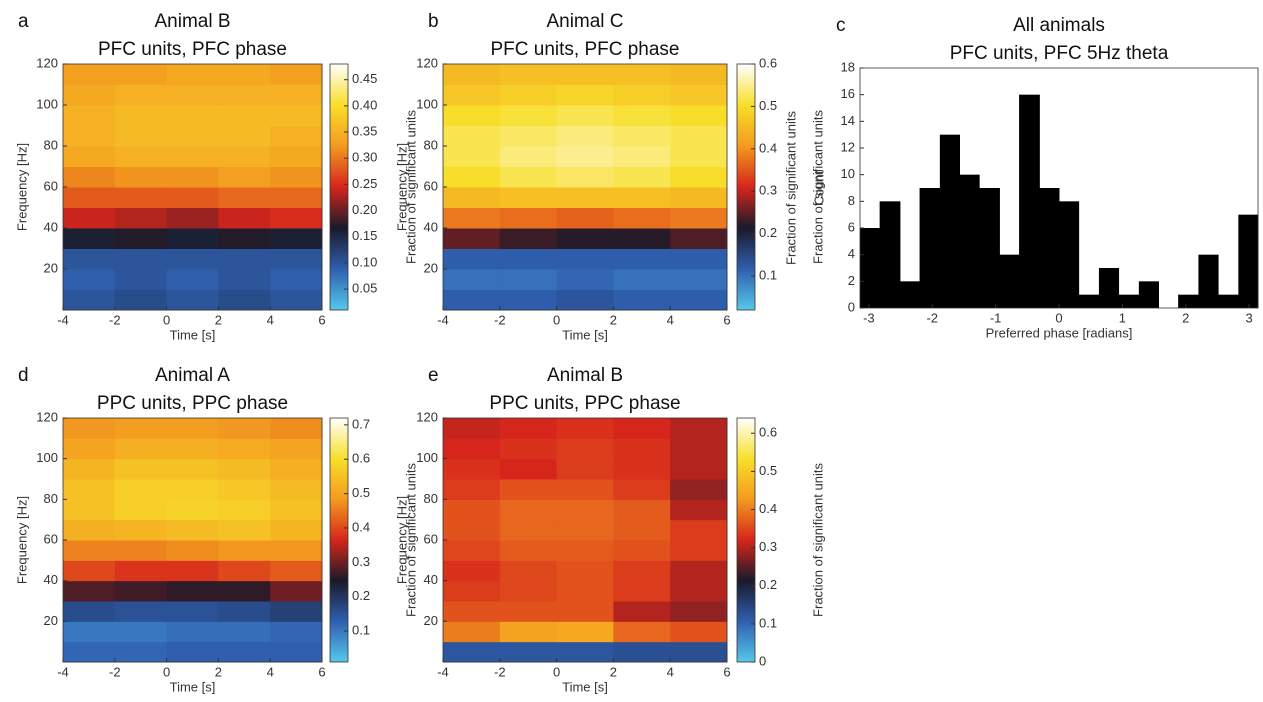 The height and width of the screenshot is (702, 1263). I want to click on y-tick-label: 6, so click(851, 226).